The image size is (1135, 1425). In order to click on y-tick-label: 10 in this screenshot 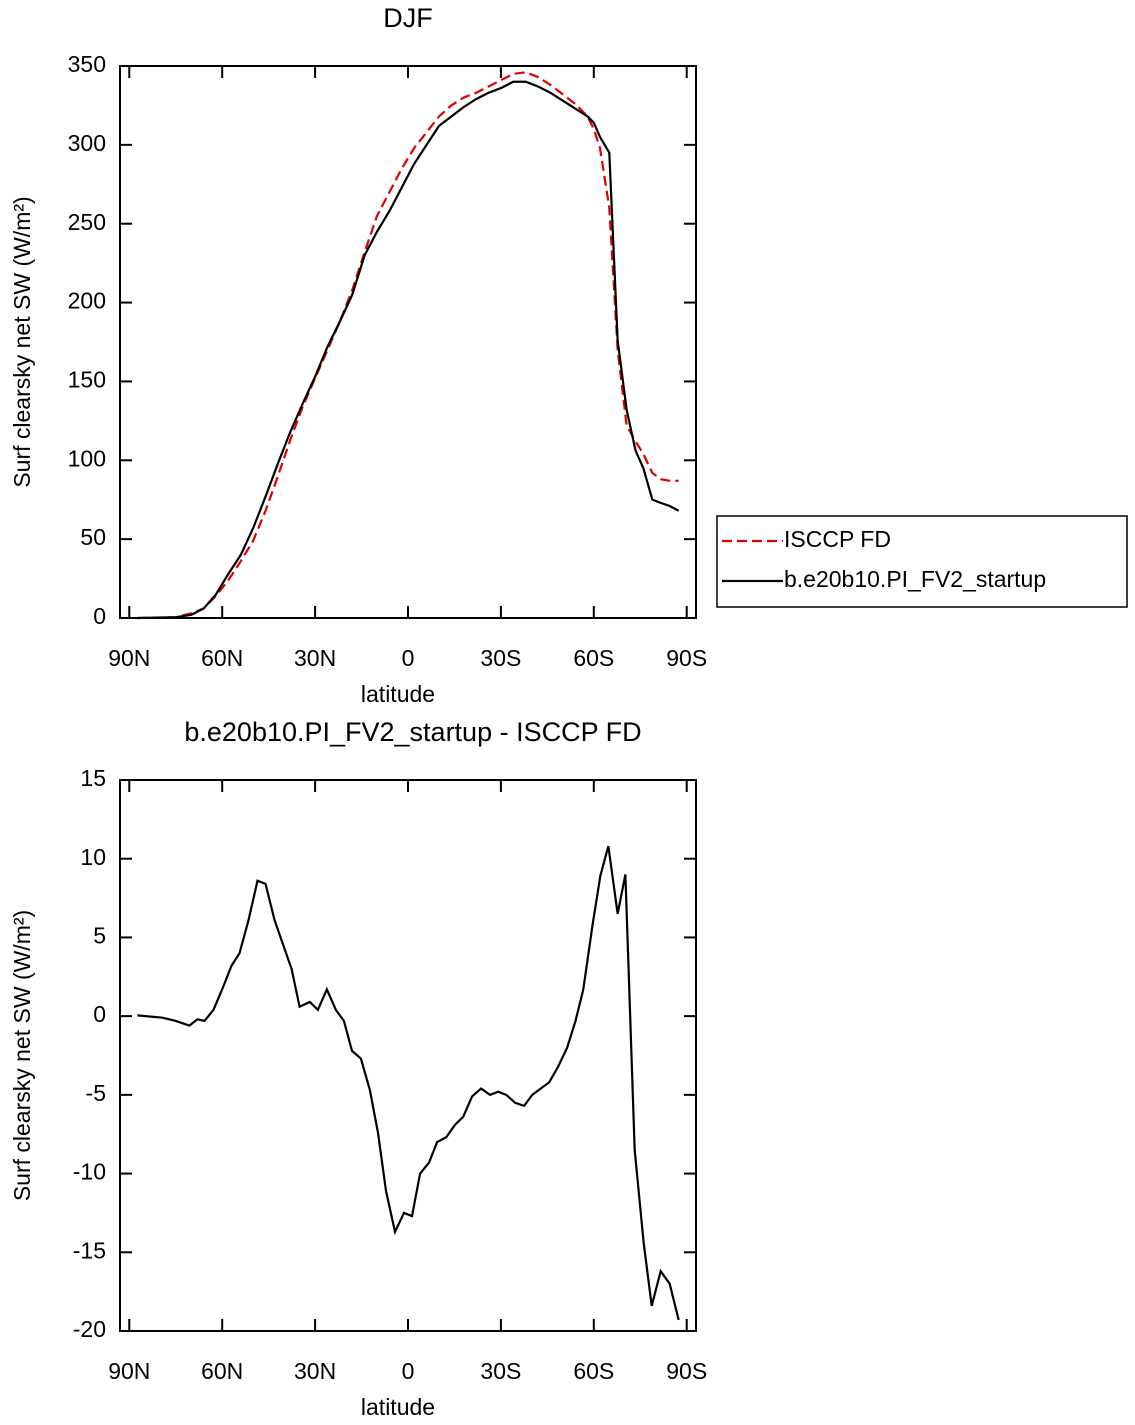, I will do `click(93, 857)`.